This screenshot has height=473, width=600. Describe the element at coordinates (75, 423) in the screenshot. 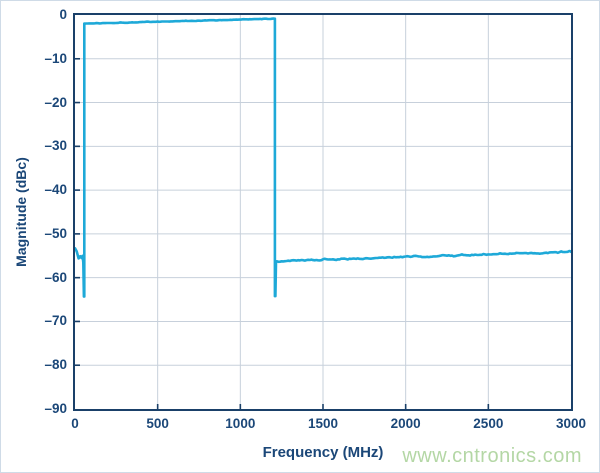

I see `x-tick-label: 0` at that location.